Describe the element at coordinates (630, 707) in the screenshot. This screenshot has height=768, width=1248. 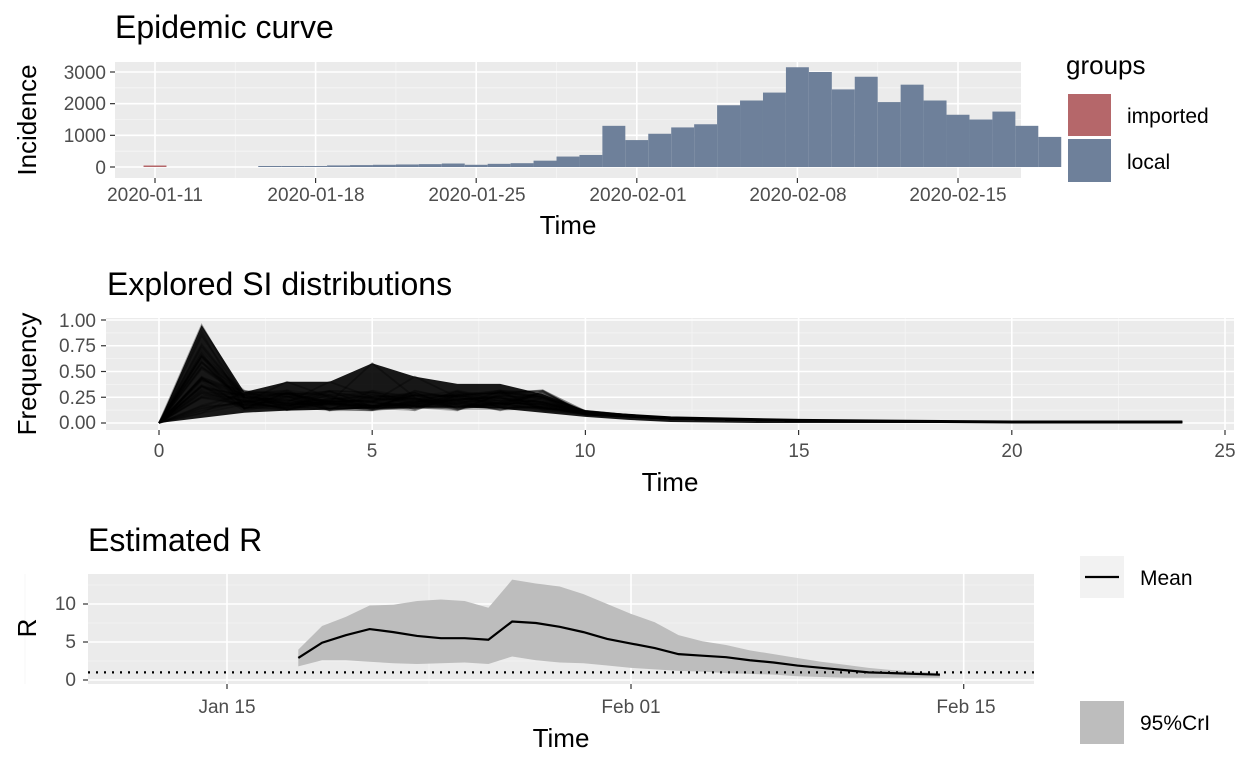
I see `x-tick-label: Feb 01` at that location.